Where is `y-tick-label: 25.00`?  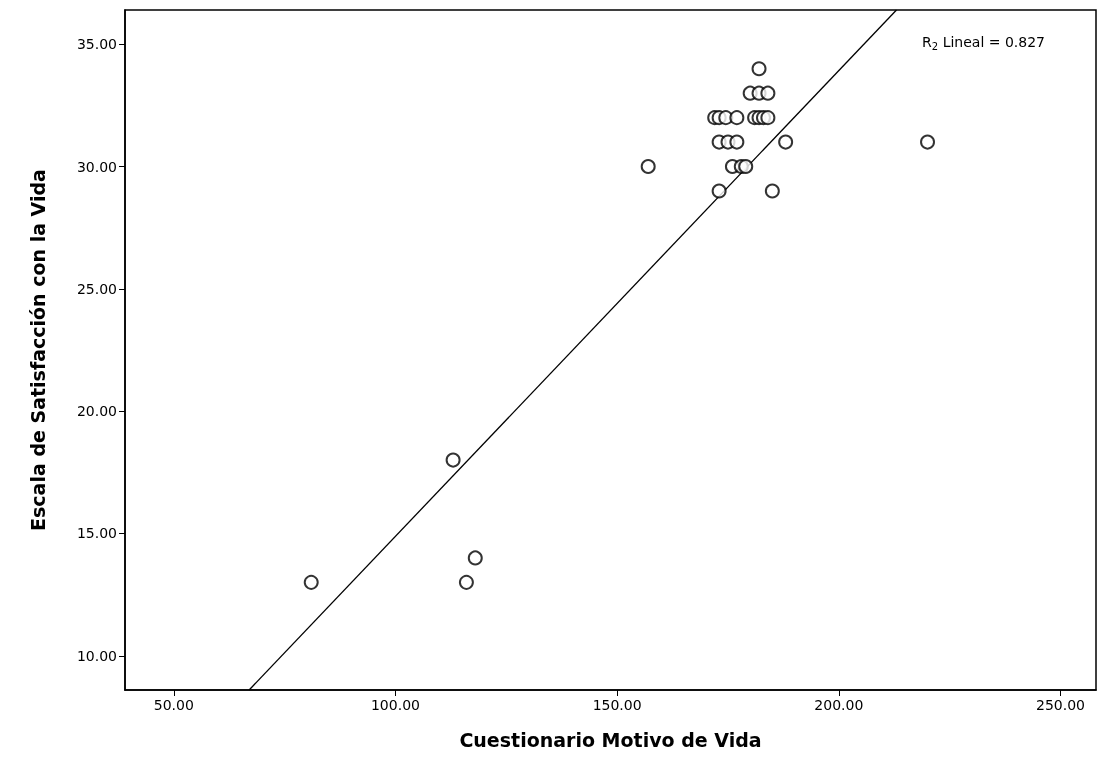 y-tick-label: 25.00 is located at coordinates (96, 288).